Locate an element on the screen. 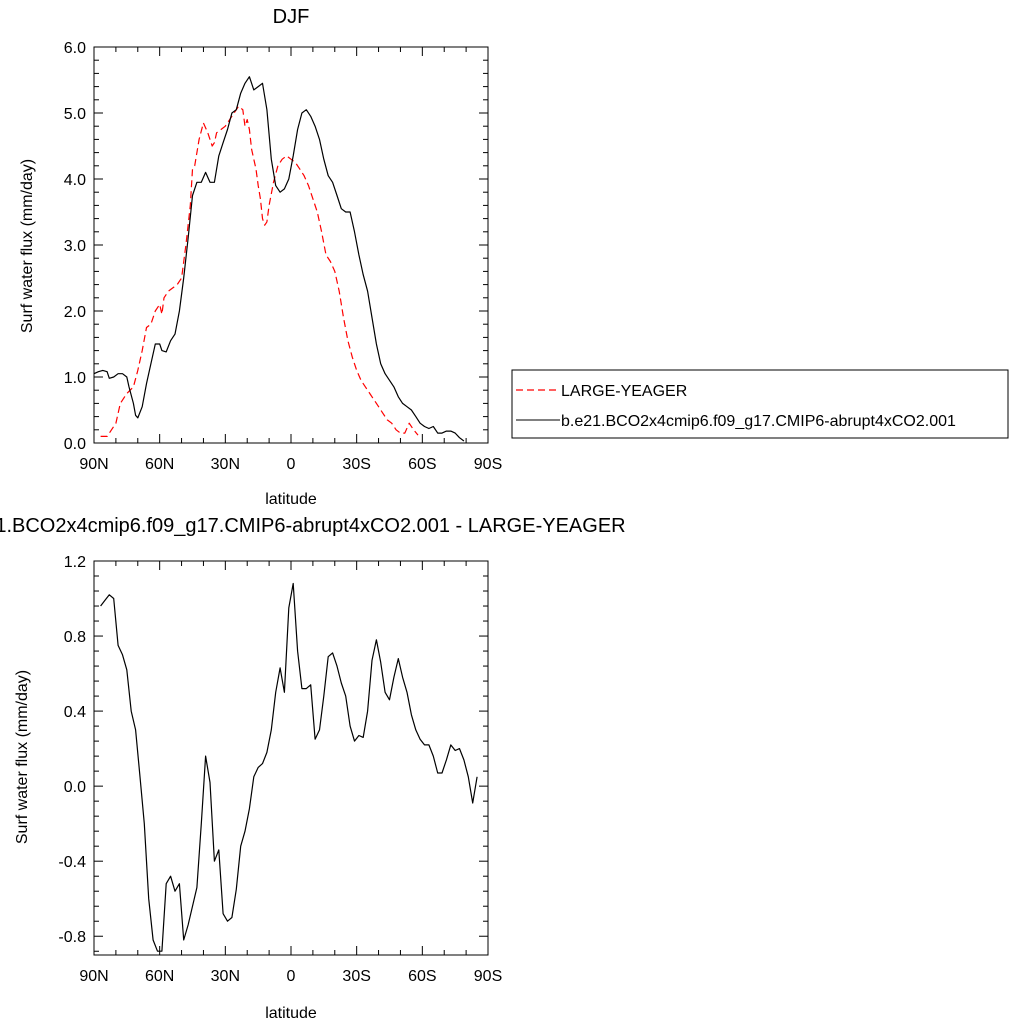 The height and width of the screenshot is (1024, 1024). difference-series-line is located at coordinates (289, 767).